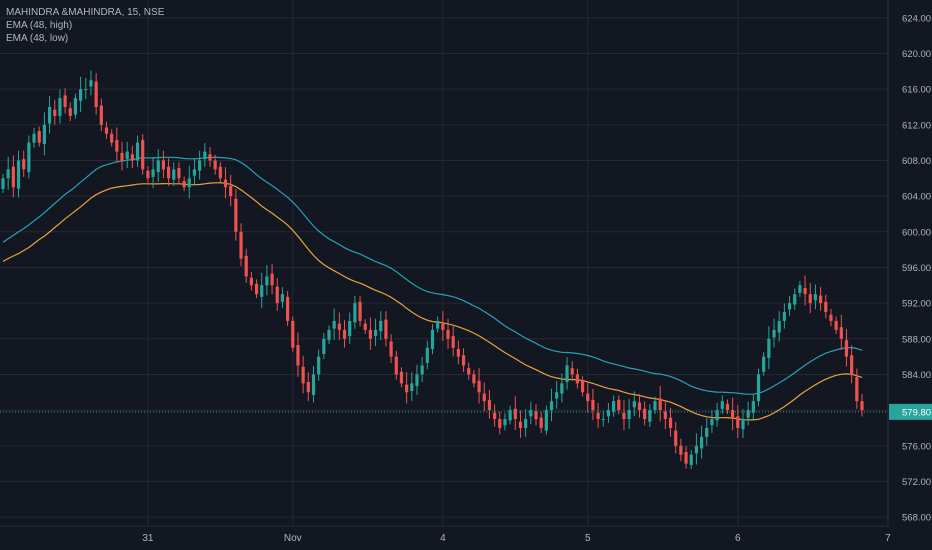 Image resolution: width=932 pixels, height=550 pixels. Describe the element at coordinates (85, 12) in the screenshot. I see `legend-symbol: MAHINDRA &MAHINDRA, 15, NSE` at that location.